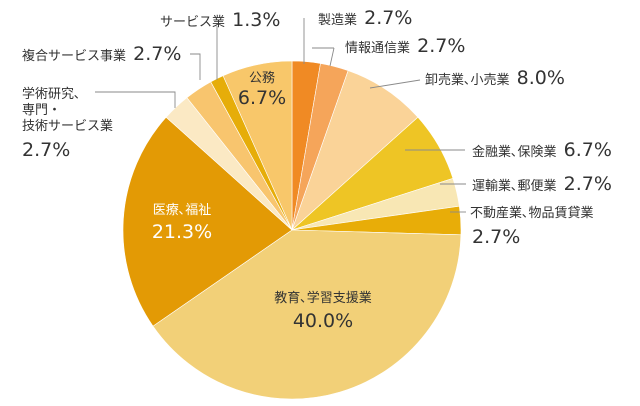 Image resolution: width=640 pixels, height=406 pixels. Describe the element at coordinates (182, 210) in the screenshot. I see `label-iryo-name: 医療､福祉` at that location.